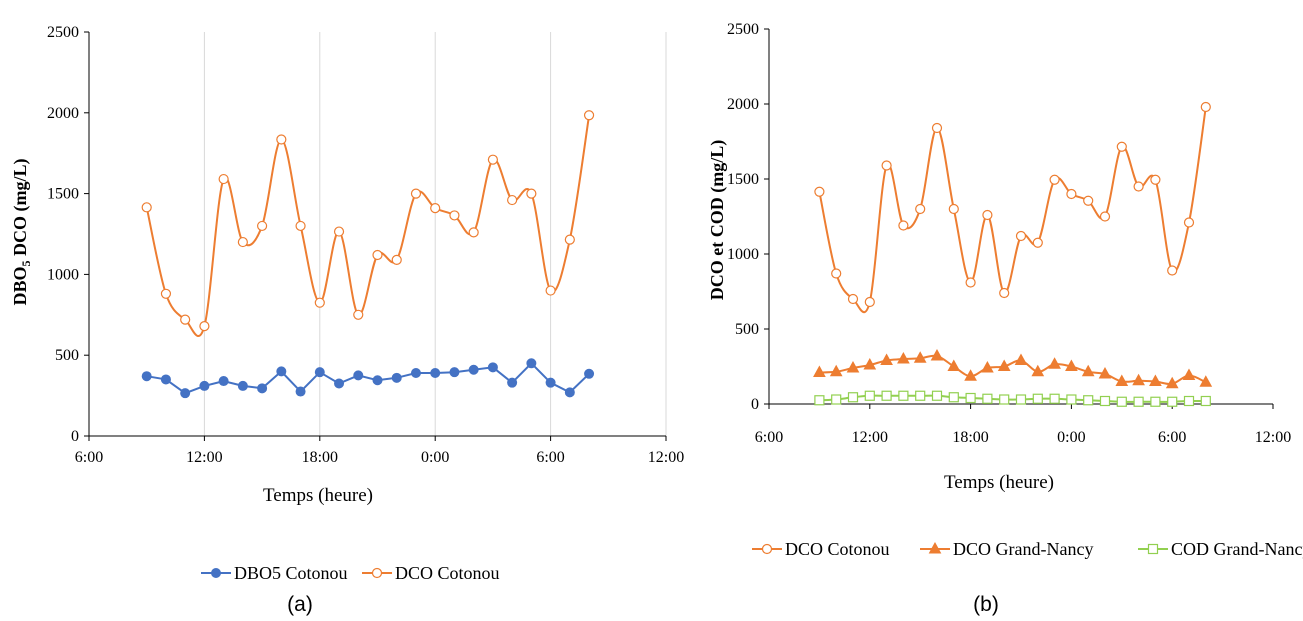 This screenshot has width=1303, height=621. I want to click on chart-b-series-2-line, so click(1013, 370).